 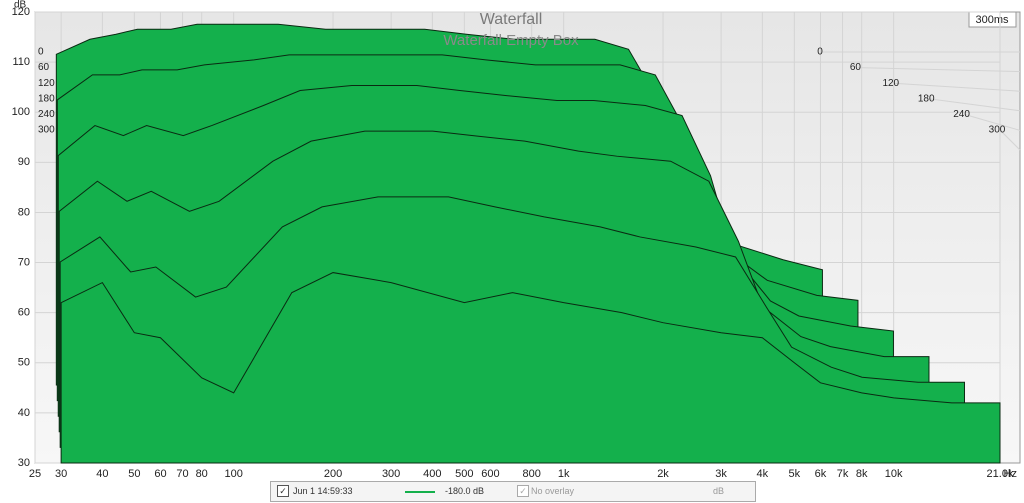 What do you see at coordinates (511, 19) in the screenshot?
I see `chart-title: Waterfall` at bounding box center [511, 19].